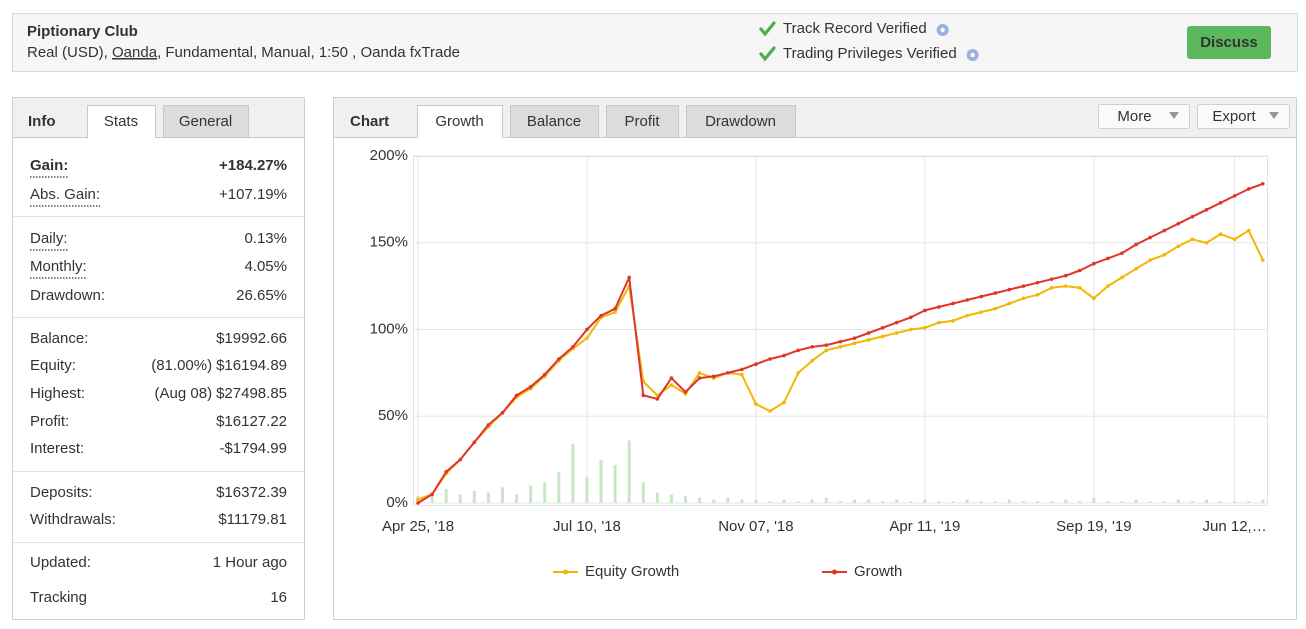 This screenshot has height=629, width=1306. I want to click on tab-label: Growth, so click(459, 121).